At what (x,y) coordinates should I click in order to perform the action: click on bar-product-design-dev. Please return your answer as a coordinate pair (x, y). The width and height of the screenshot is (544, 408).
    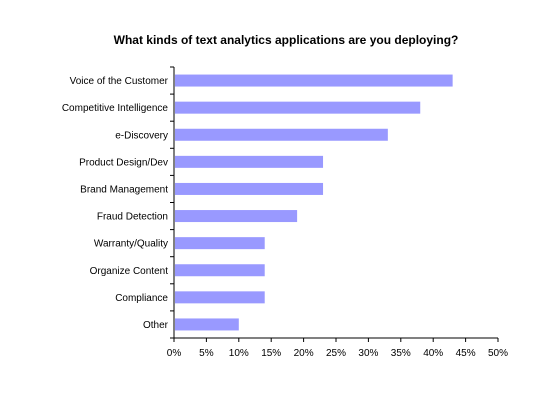
    Looking at the image, I should click on (249, 161).